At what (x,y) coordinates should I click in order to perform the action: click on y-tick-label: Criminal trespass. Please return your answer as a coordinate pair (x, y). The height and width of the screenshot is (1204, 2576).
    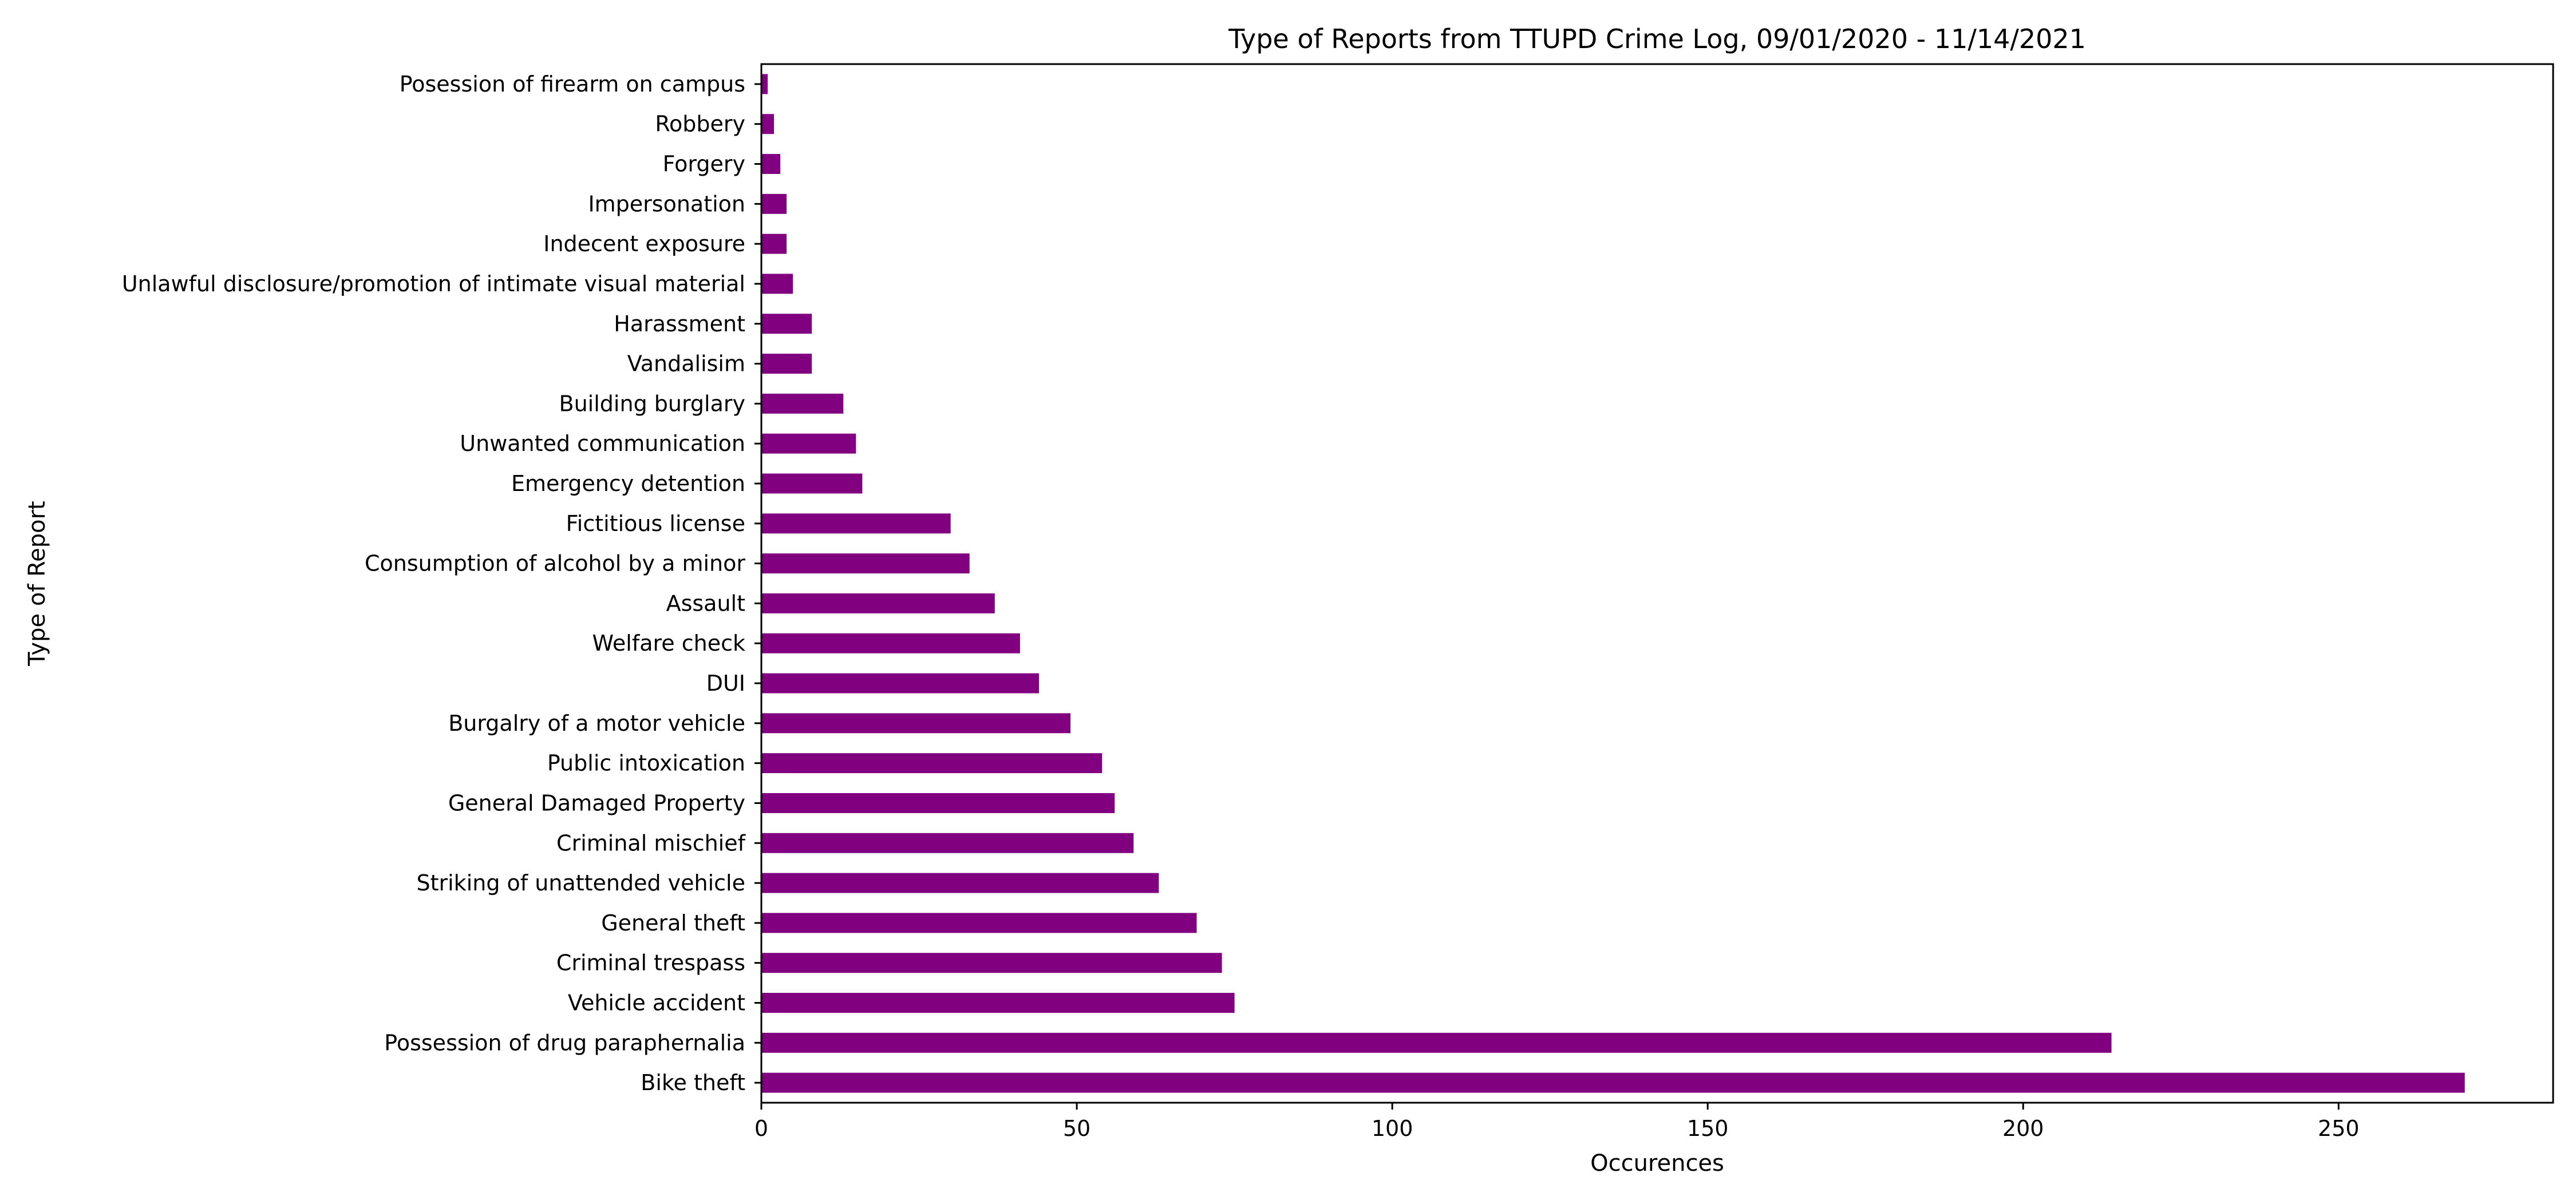
    Looking at the image, I should click on (650, 963).